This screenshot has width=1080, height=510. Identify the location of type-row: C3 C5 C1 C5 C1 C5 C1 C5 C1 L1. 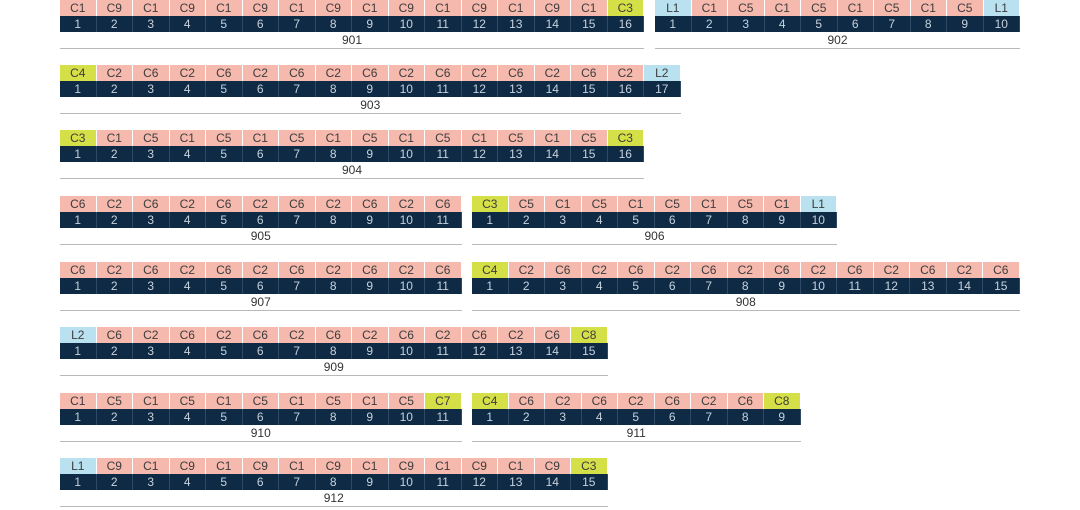
(654, 204).